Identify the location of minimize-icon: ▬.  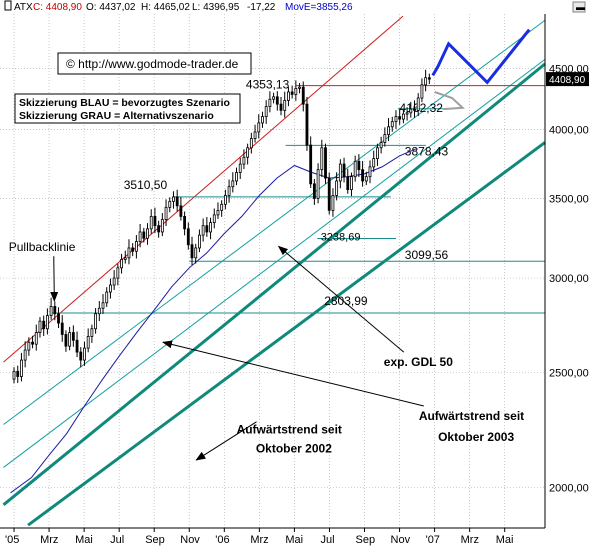
(580, 7).